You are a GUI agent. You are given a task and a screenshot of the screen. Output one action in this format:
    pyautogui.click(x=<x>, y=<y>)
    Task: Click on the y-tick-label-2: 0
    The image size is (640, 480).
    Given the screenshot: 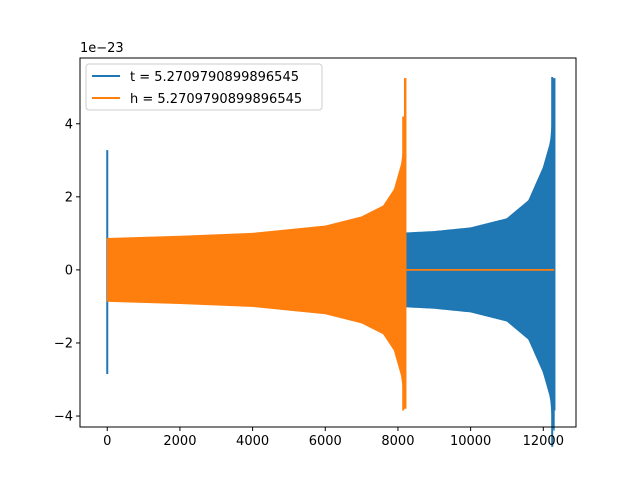 What is the action you would take?
    pyautogui.click(x=69, y=270)
    